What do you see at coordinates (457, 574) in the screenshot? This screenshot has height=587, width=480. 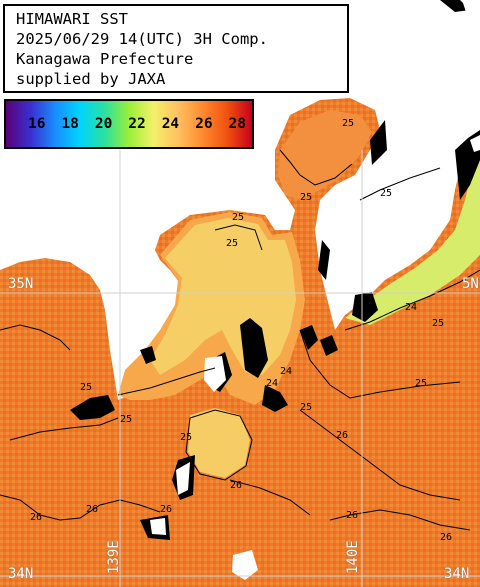 I see `latitude-label-34n-right: 34N` at bounding box center [457, 574].